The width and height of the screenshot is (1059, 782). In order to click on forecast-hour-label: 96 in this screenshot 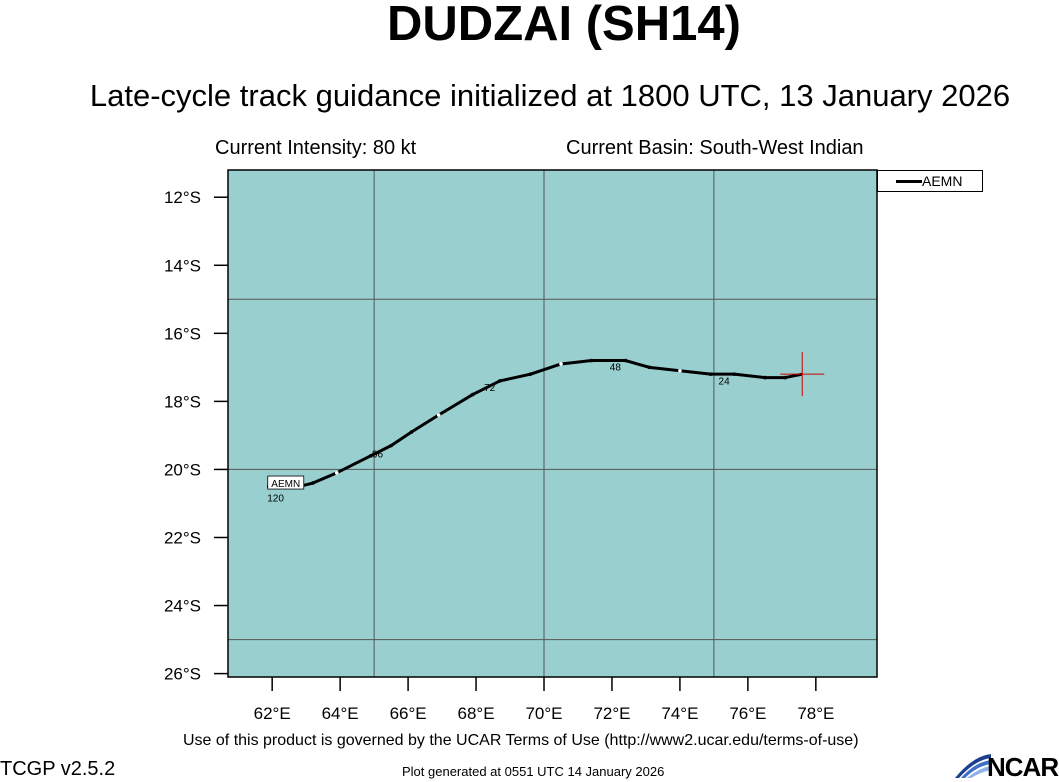, I will do `click(378, 454)`.